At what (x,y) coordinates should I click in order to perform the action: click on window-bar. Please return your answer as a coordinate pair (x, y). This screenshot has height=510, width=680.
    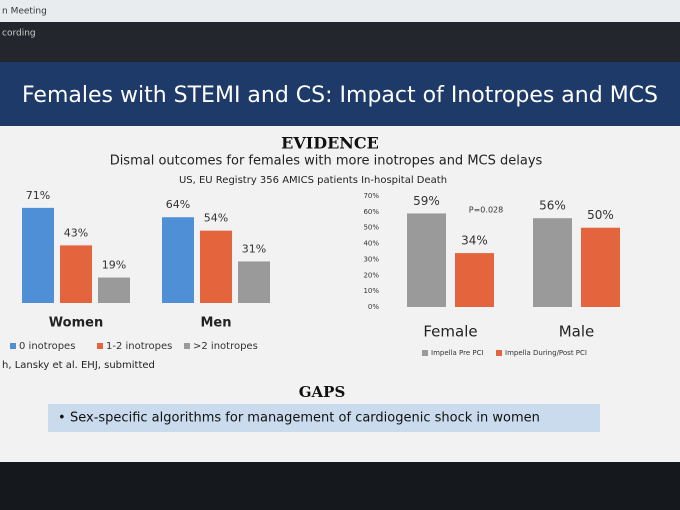
    Looking at the image, I should click on (340, 11).